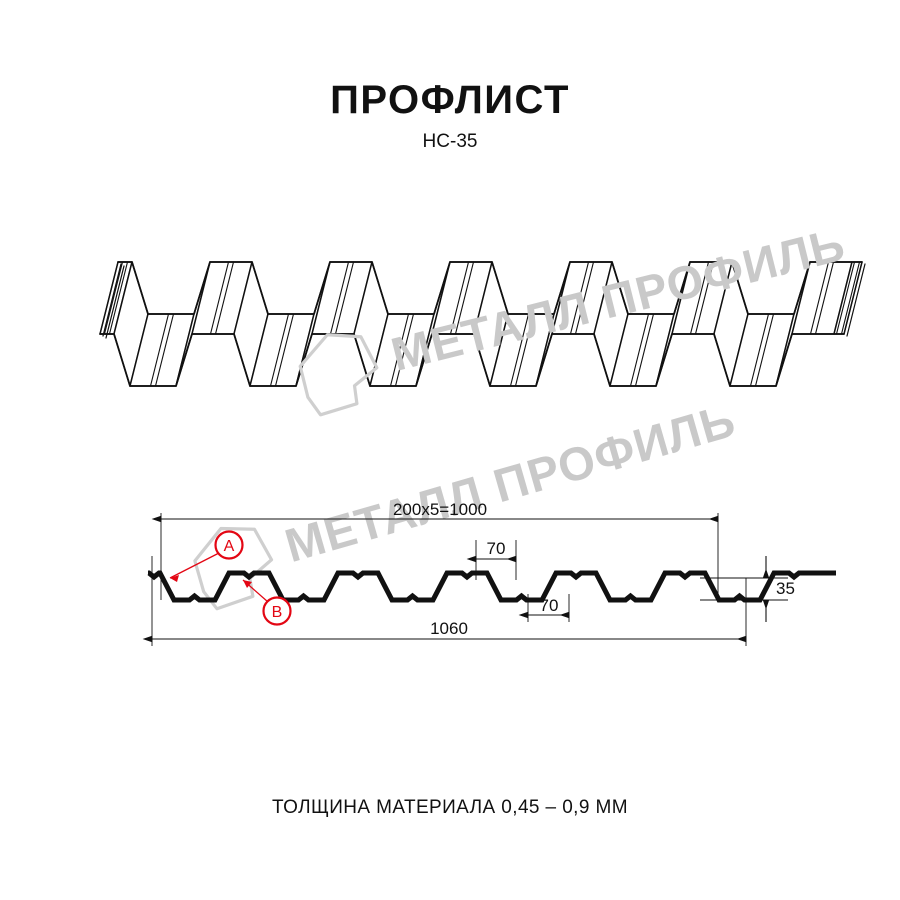 This screenshot has height=900, width=900. I want to click on extension-lines, so click(469, 579).